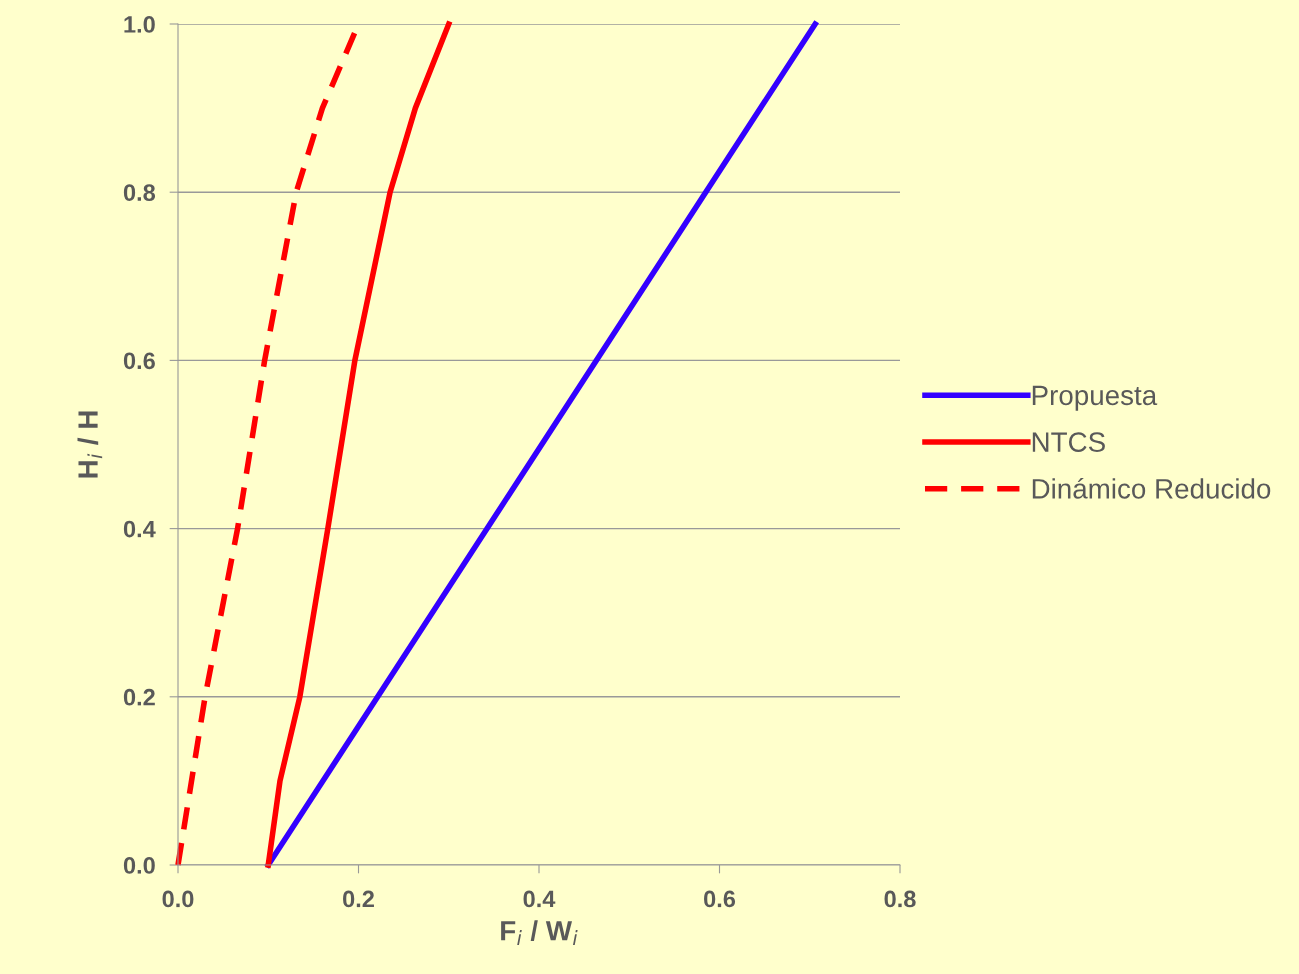  What do you see at coordinates (1068, 442) in the screenshot?
I see `legend-label: NTCS` at bounding box center [1068, 442].